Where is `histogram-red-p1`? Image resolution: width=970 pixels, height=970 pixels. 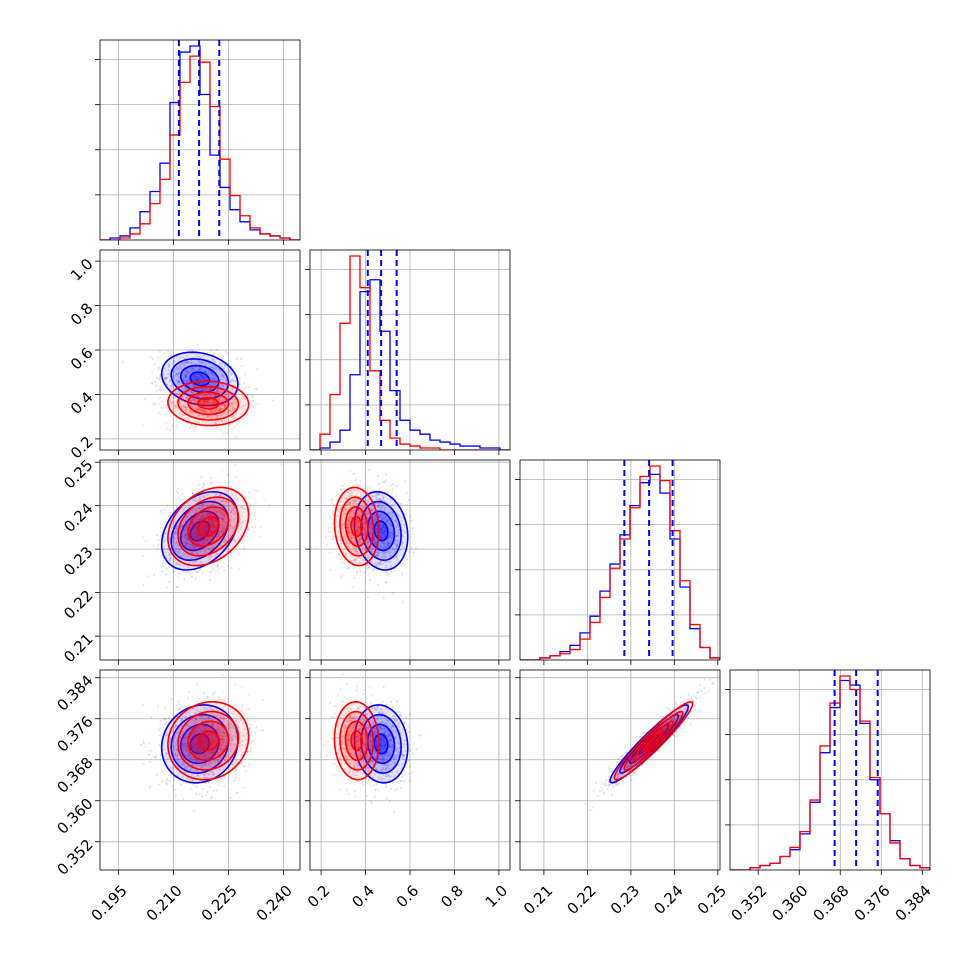 histogram-red-p1 is located at coordinates (410, 352).